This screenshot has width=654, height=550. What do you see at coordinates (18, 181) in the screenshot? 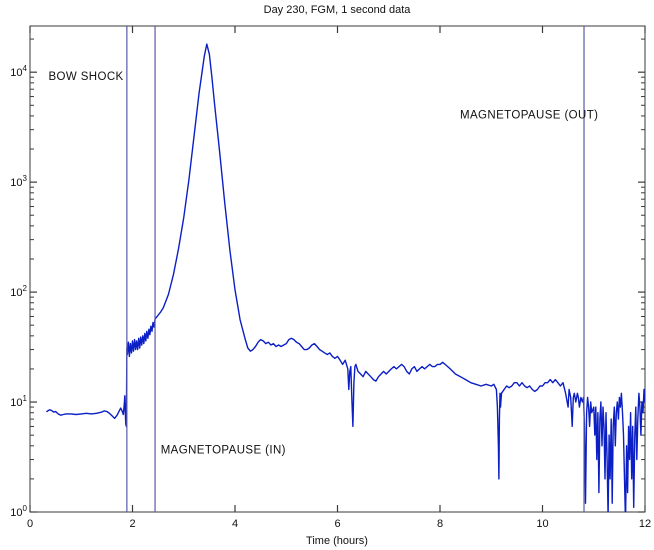
I see `y-tick-label: 10³` at bounding box center [18, 181].